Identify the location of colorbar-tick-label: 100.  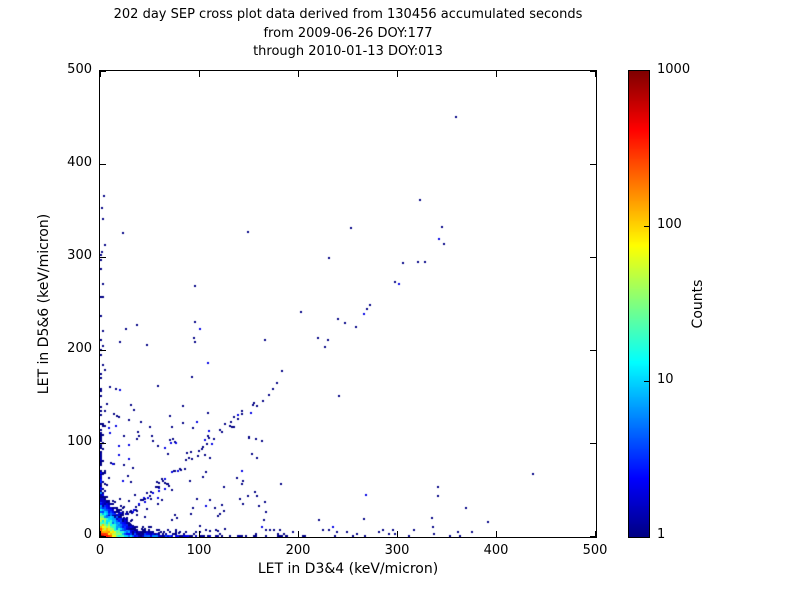
(669, 224).